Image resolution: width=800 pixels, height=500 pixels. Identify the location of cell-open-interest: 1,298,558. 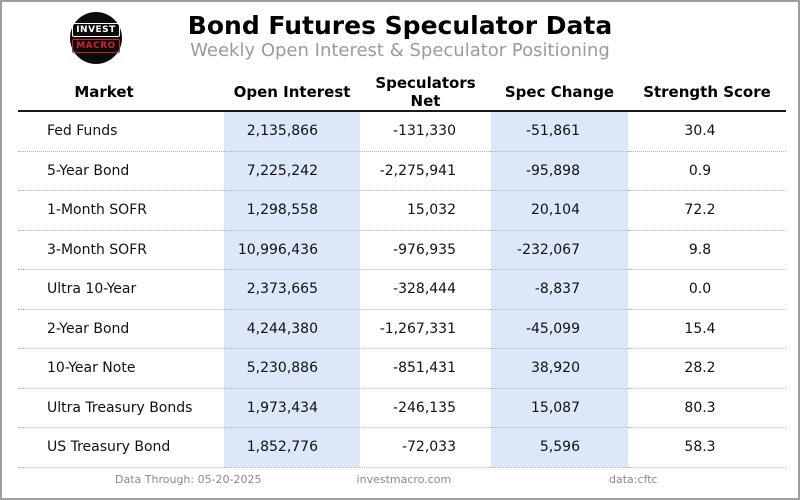
(292, 210).